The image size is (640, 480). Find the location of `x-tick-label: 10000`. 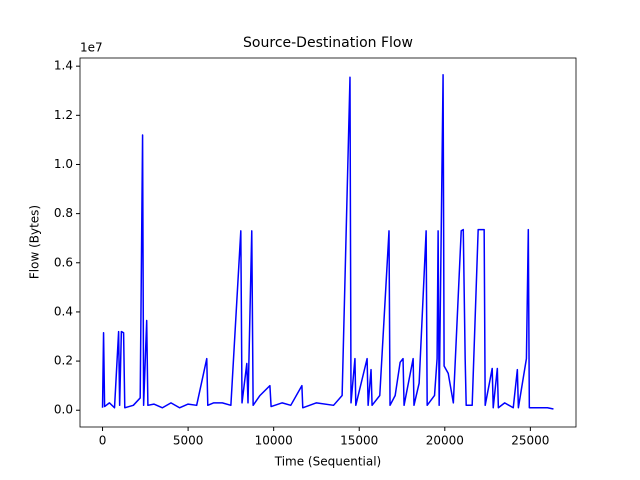

x-tick-label: 10000 is located at coordinates (274, 441).